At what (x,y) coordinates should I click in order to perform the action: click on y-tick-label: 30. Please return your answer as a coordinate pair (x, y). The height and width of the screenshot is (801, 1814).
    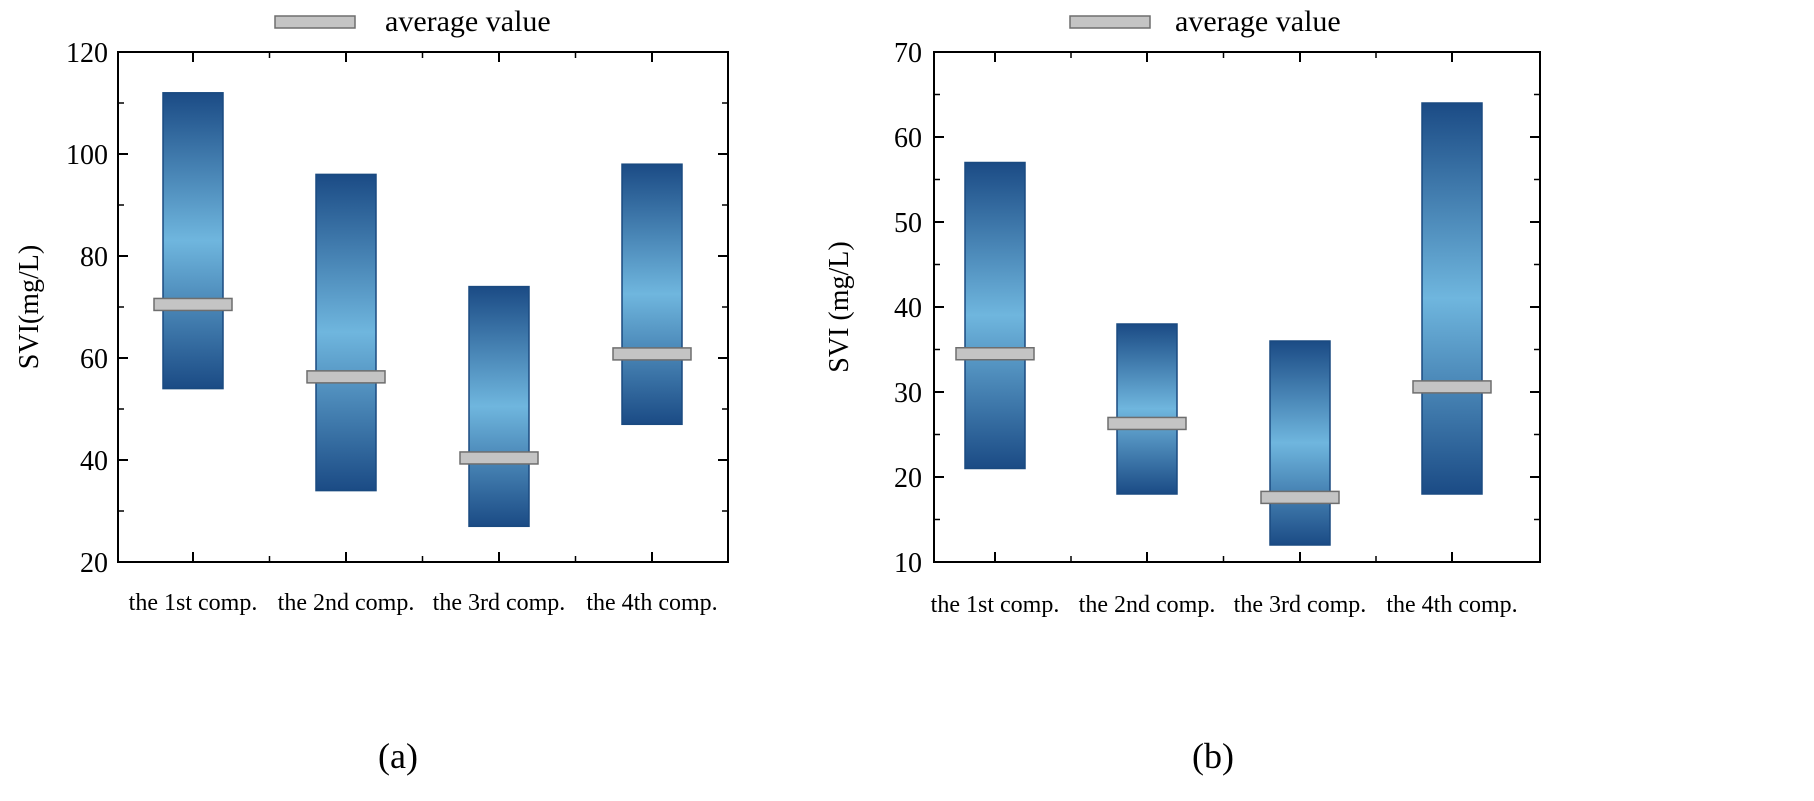
    Looking at the image, I should click on (908, 393).